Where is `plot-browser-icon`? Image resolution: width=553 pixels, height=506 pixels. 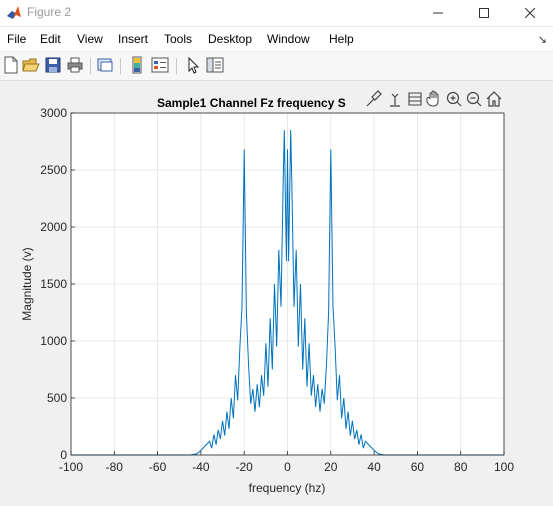 plot-browser-icon is located at coordinates (215, 65).